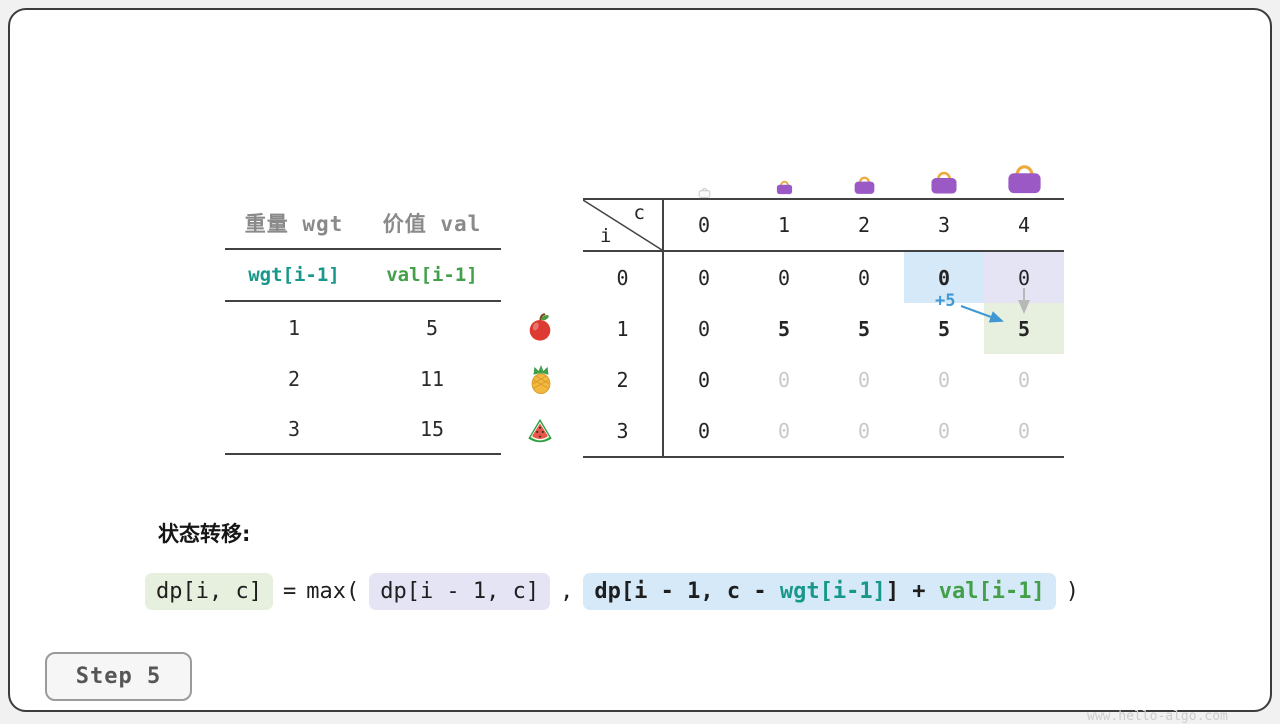 The width and height of the screenshot is (1280, 724). I want to click on formula-equals: =, so click(289, 591).